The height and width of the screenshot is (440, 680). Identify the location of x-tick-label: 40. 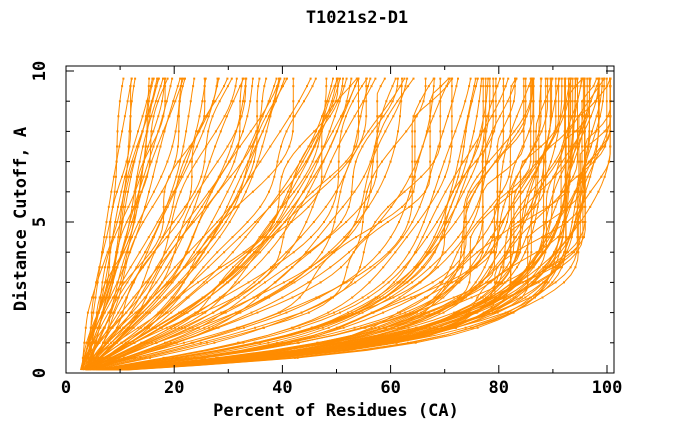
(282, 388).